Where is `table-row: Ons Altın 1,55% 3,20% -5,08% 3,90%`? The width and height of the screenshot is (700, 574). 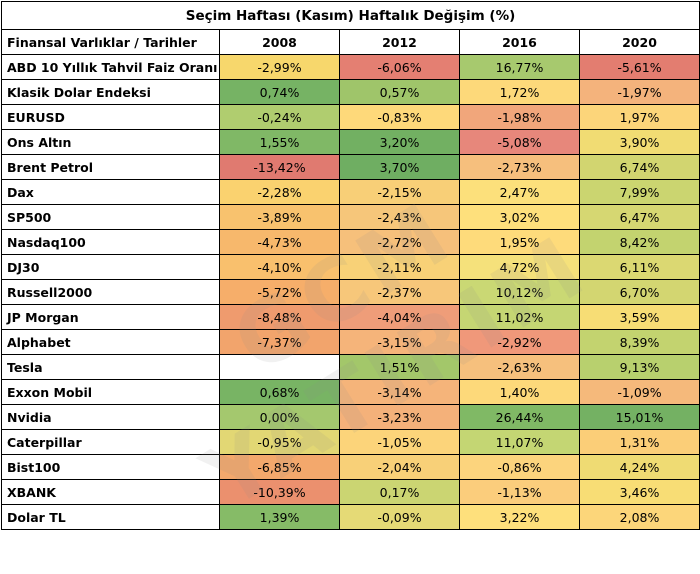
table-row: Ons Altın 1,55% 3,20% -5,08% 3,90% is located at coordinates (350, 142).